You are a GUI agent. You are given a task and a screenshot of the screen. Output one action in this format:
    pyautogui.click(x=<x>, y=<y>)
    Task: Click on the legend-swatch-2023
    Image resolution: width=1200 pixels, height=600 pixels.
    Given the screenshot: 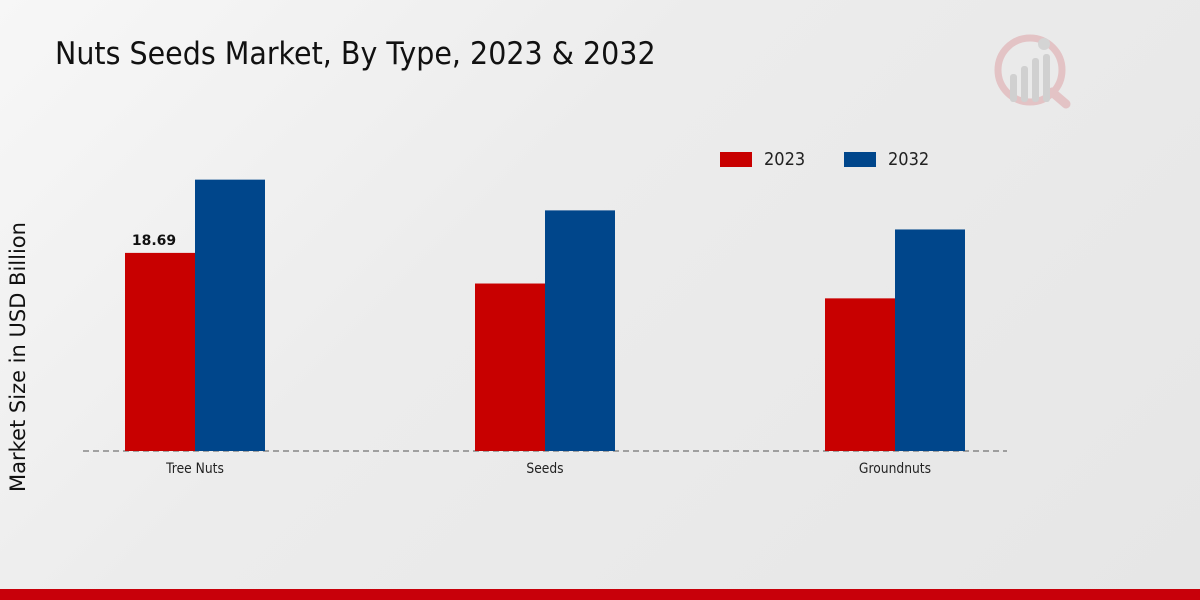 What is the action you would take?
    pyautogui.click(x=736, y=159)
    